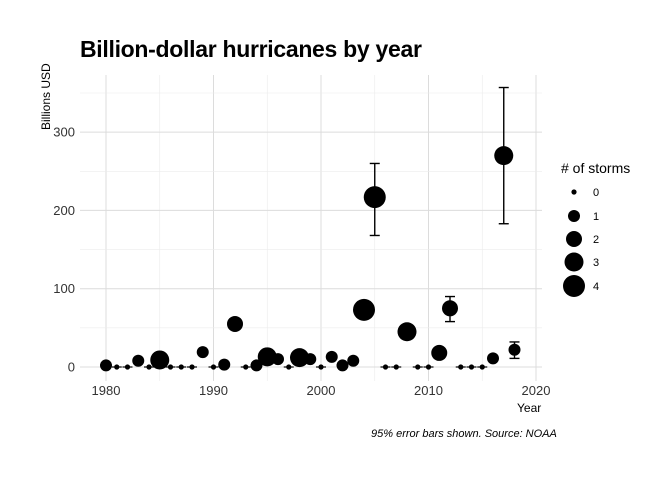 The width and height of the screenshot is (672, 480). Describe the element at coordinates (106, 390) in the screenshot. I see `x-tick-label: 1980` at that location.